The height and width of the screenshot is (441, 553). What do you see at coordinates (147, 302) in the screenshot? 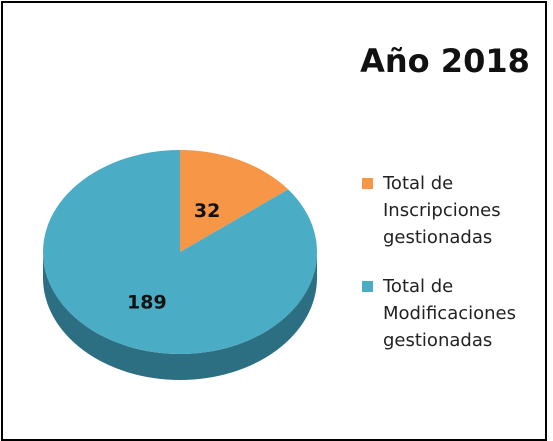
I see `data-label: 189` at bounding box center [147, 302].